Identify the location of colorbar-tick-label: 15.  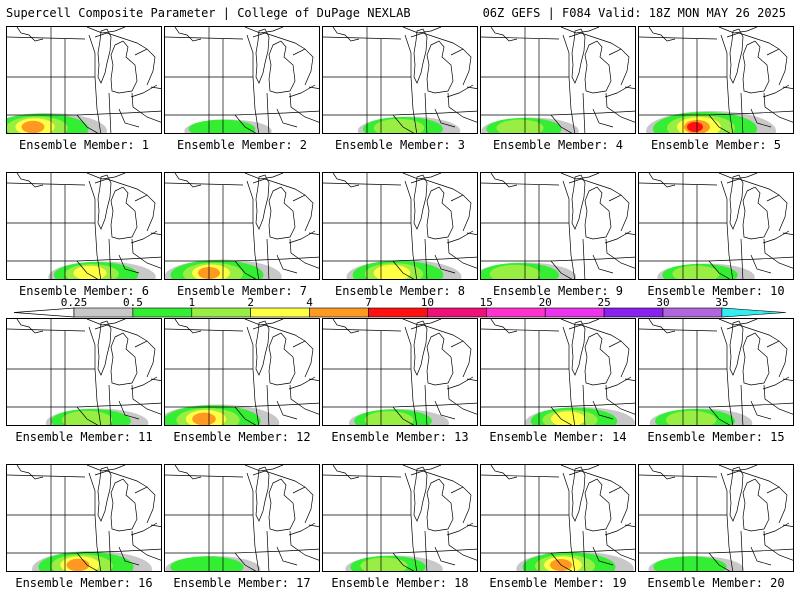
(486, 302).